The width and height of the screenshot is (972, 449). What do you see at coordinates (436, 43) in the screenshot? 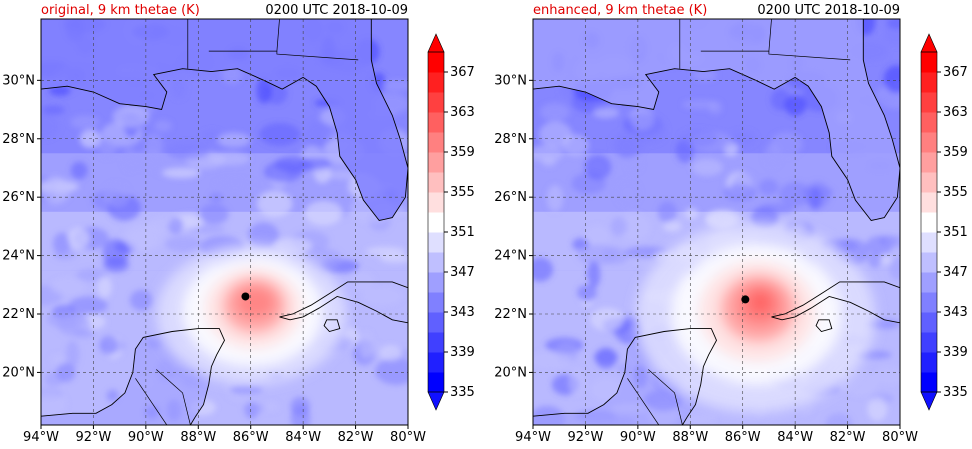
I see `colorbar-extend-max` at bounding box center [436, 43].